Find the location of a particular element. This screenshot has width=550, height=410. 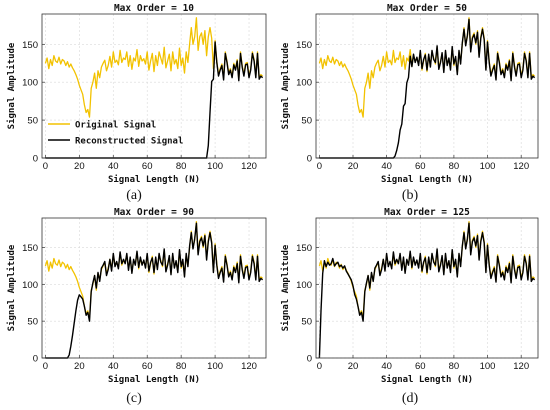

panel-title: Max Order = 10 is located at coordinates (154, 8).